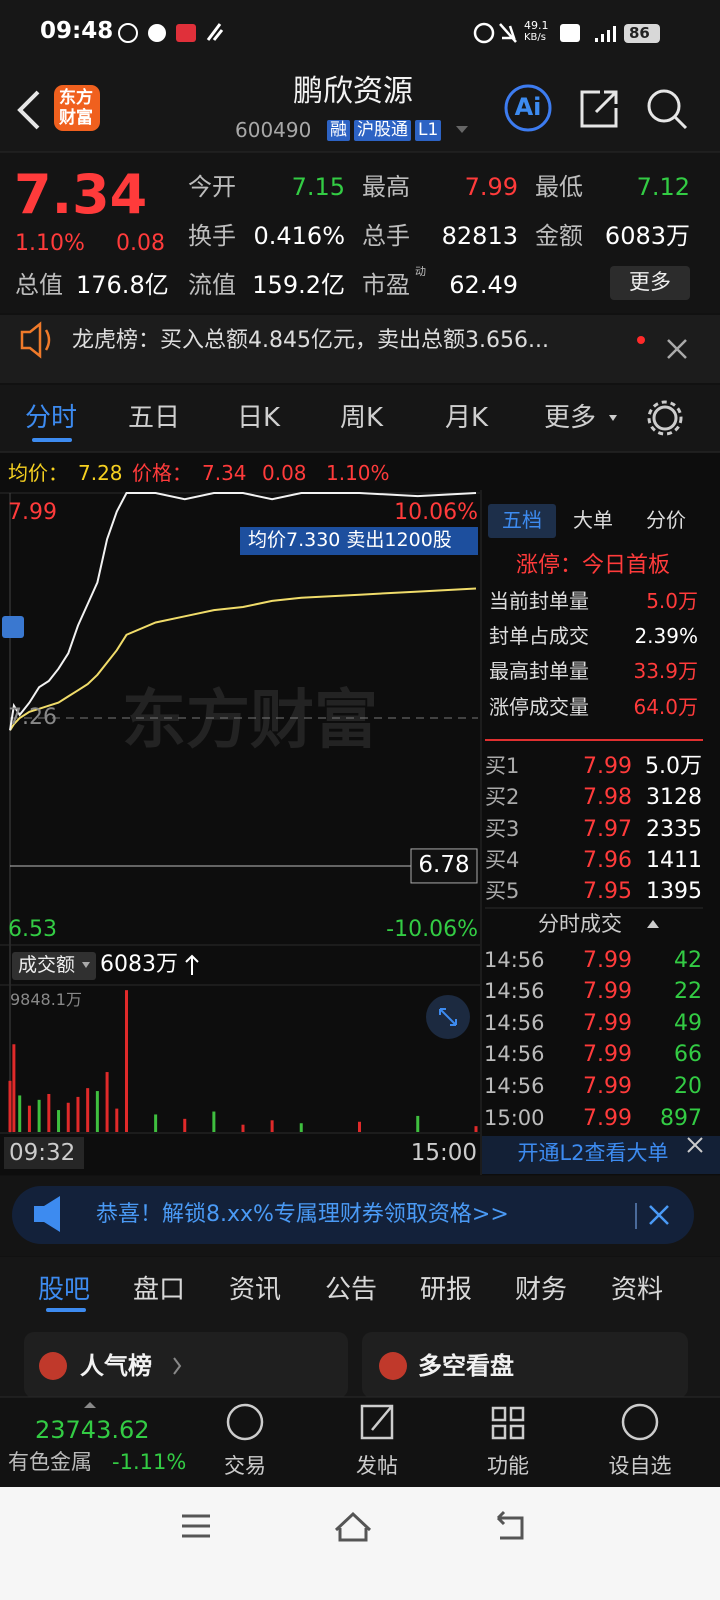 This screenshot has width=720, height=1600. What do you see at coordinates (338, 130) in the screenshot?
I see `stock-tag: 融` at bounding box center [338, 130].